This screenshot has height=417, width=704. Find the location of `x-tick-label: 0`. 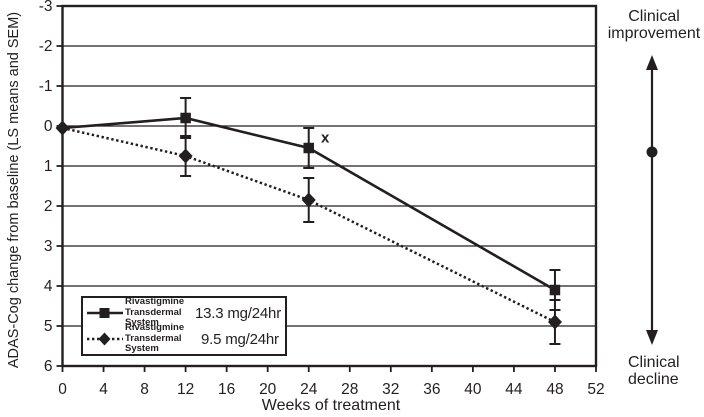

x-tick-label: 0 is located at coordinates (62, 389).